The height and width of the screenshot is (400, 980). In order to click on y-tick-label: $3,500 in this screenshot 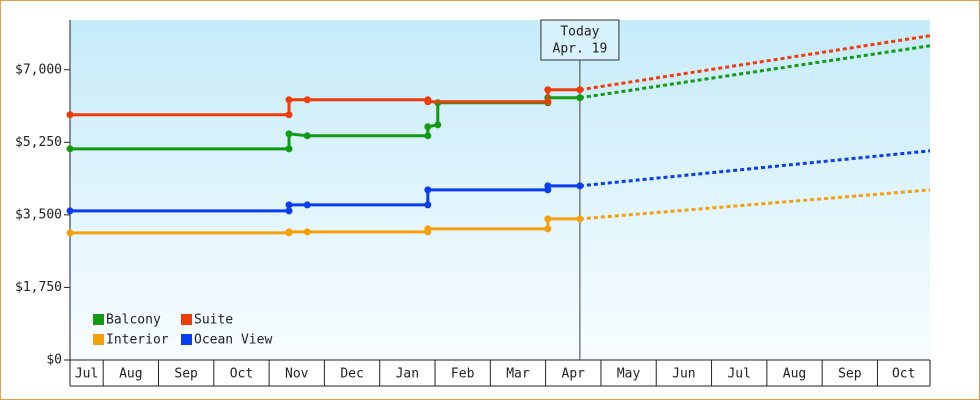, I will do `click(38, 214)`.